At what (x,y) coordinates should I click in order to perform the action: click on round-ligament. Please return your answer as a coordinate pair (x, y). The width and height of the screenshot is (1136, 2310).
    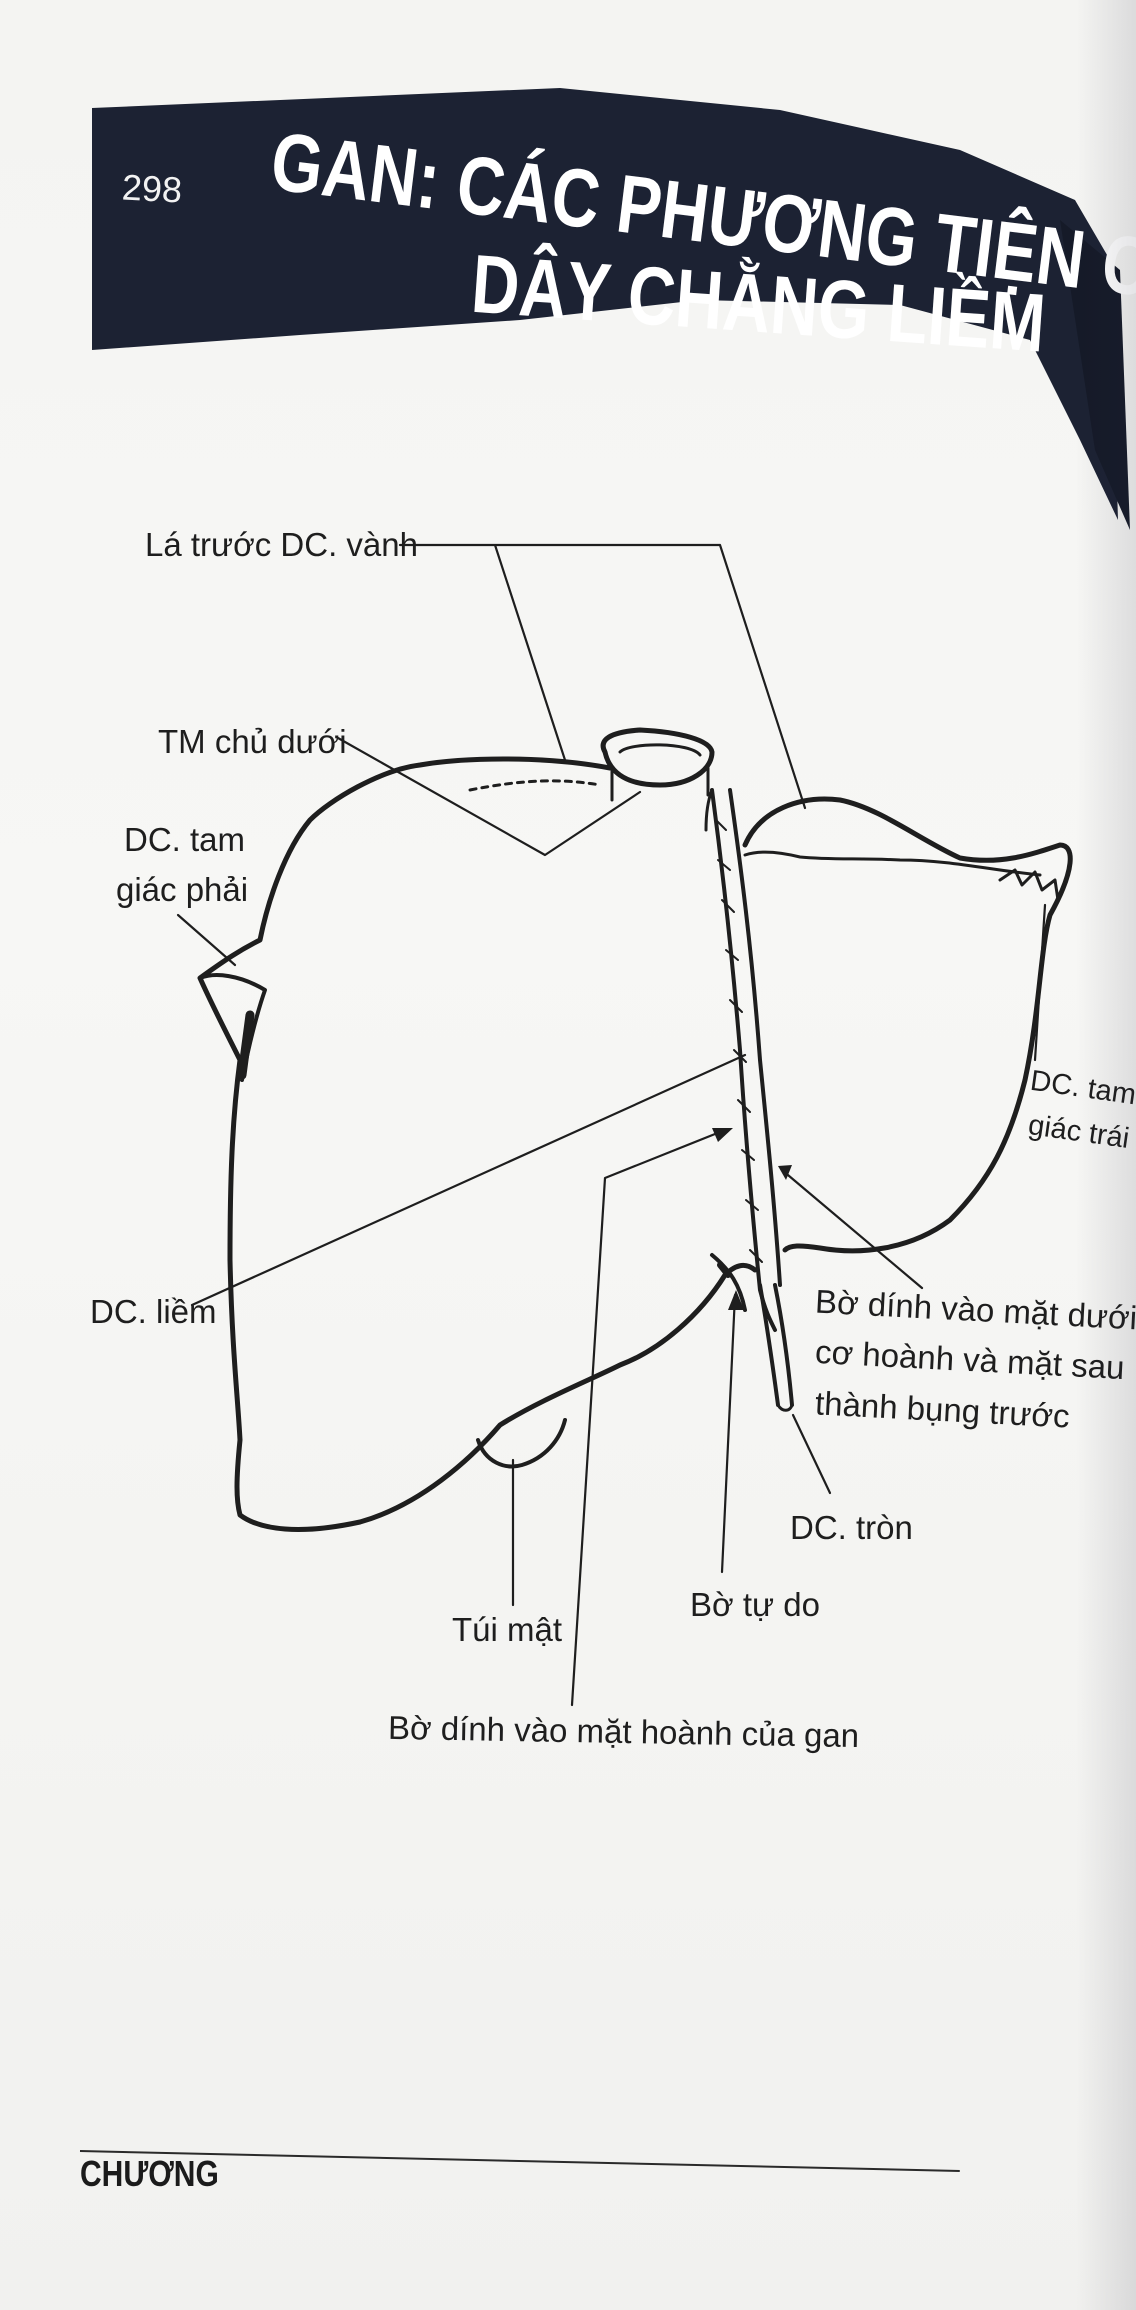
    Looking at the image, I should click on (776, 1345).